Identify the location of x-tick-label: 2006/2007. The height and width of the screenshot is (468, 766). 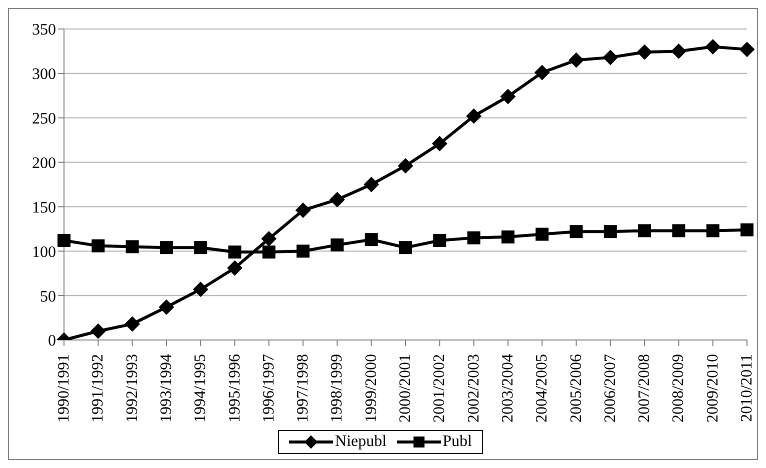
(610, 388).